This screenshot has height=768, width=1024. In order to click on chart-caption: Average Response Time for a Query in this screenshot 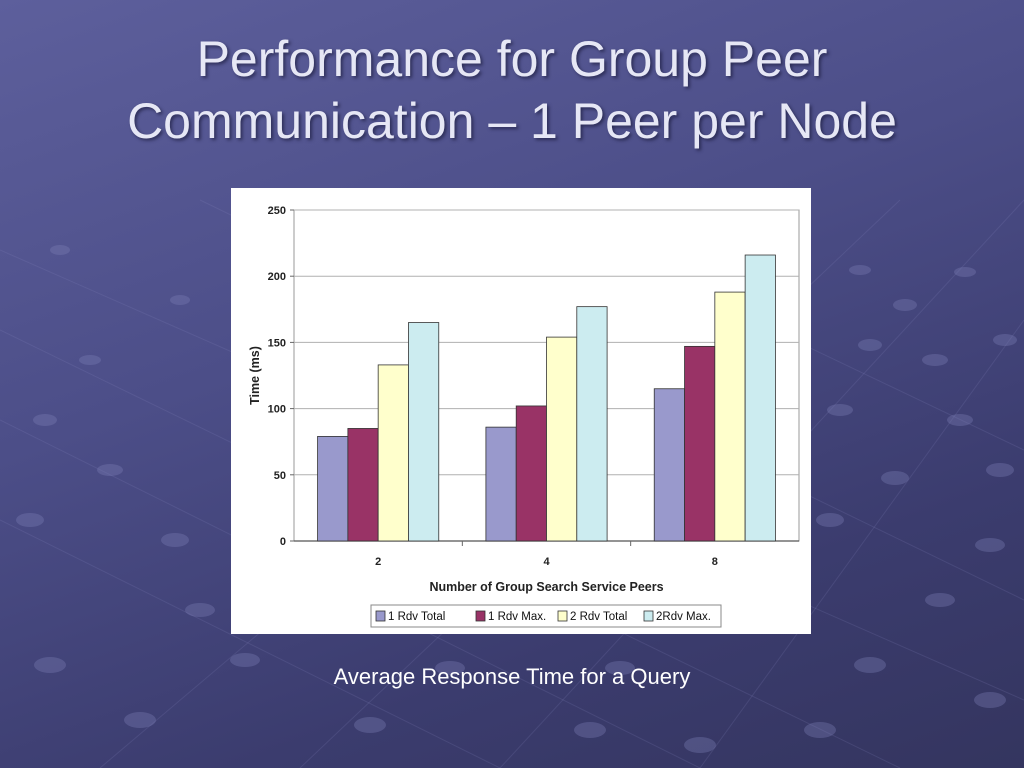, I will do `click(512, 676)`.